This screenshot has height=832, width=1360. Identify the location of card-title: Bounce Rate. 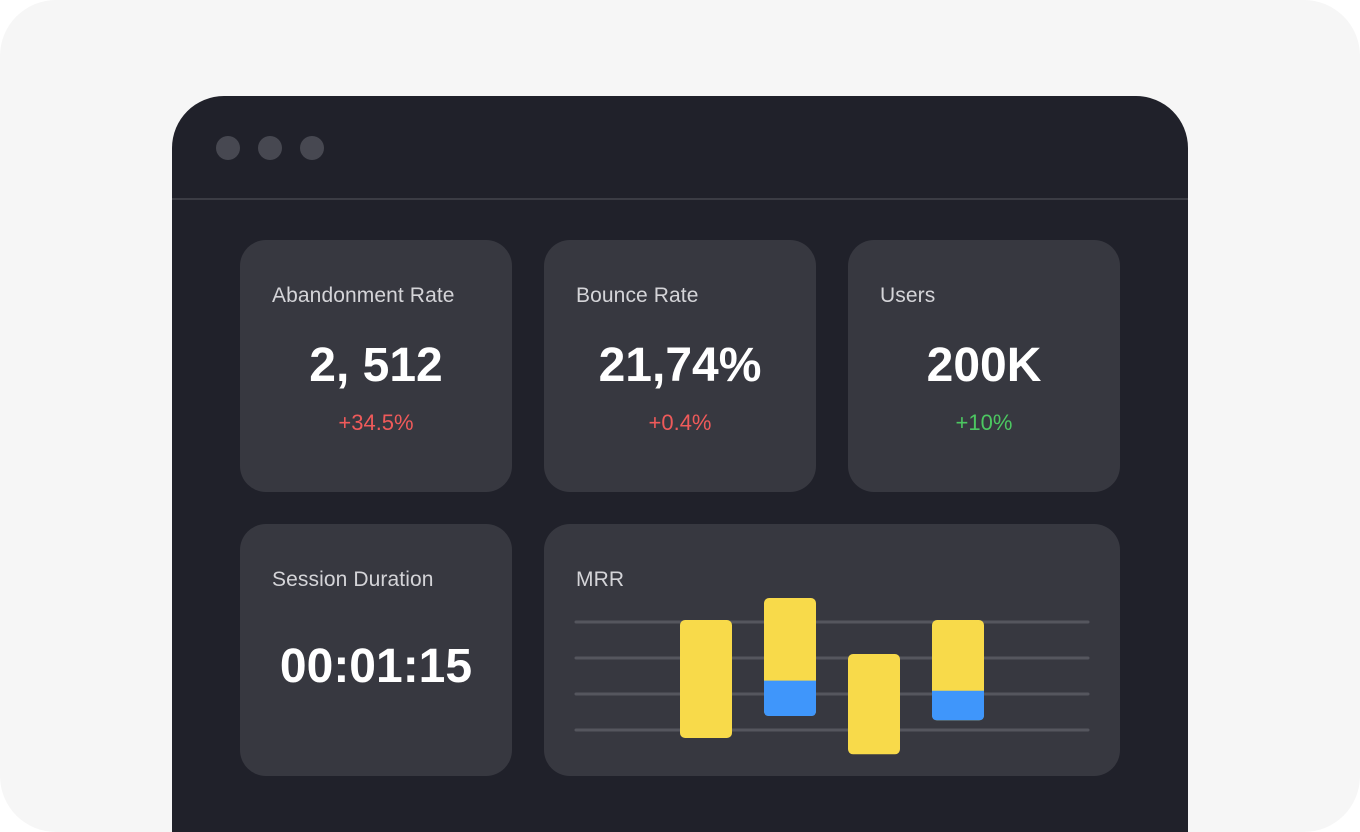
(637, 295).